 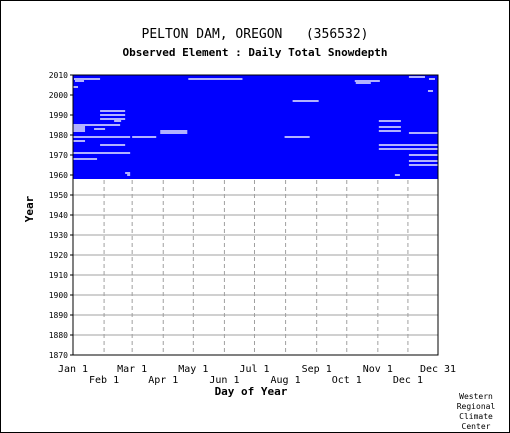 I want to click on y-tick-label: 1930, so click(x=58, y=235).